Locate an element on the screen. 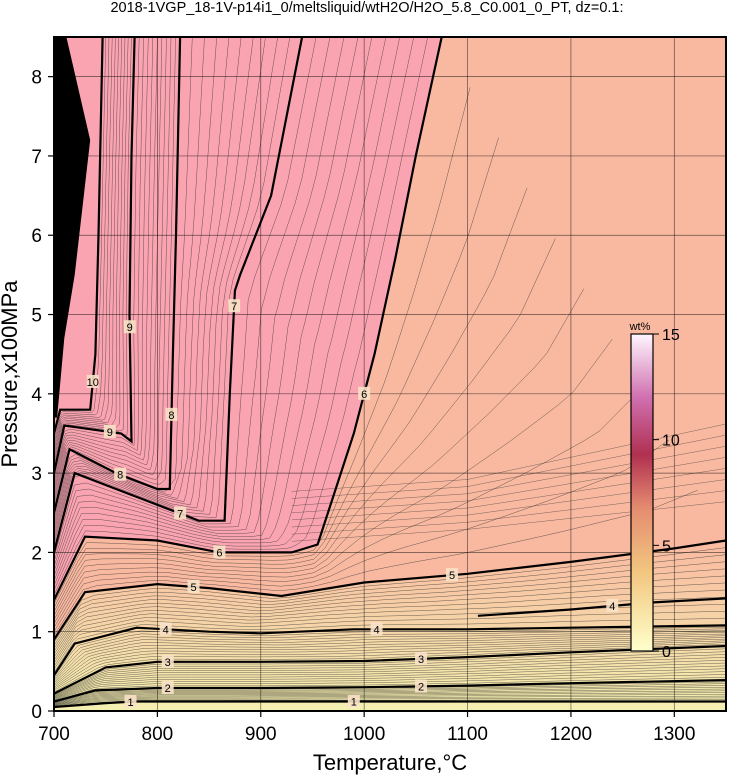 The width and height of the screenshot is (734, 776). contour-label: 10 is located at coordinates (93, 383).